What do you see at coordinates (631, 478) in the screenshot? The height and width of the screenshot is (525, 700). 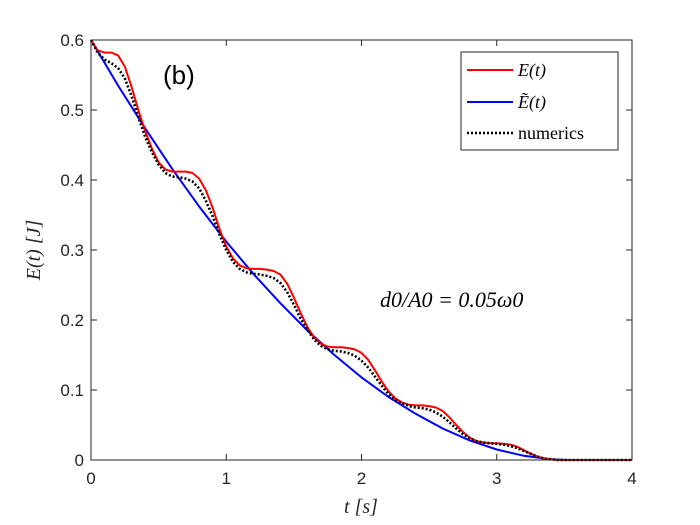 I see `x-tick-label: 4` at bounding box center [631, 478].